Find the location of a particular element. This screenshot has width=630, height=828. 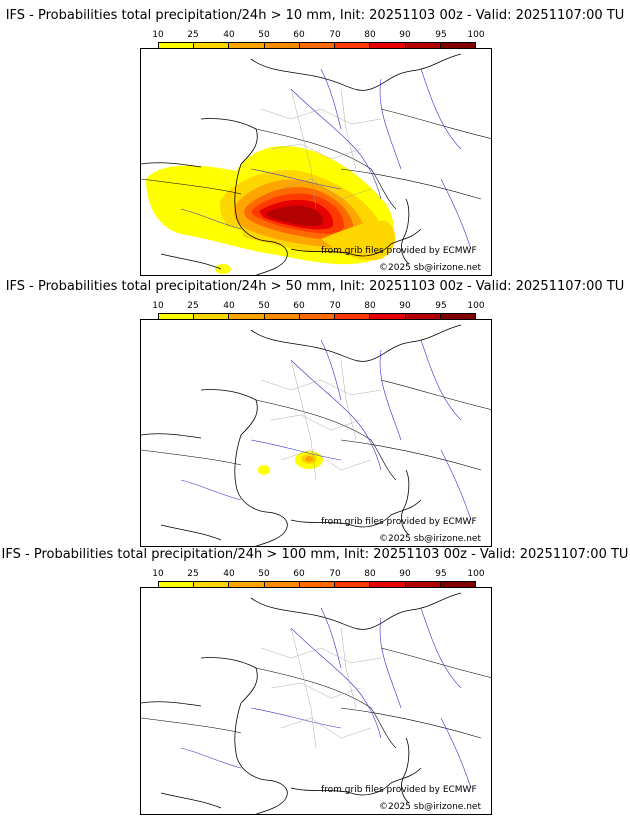

color-legend: 10 25 40 50 60 70 80 90 95 100 is located at coordinates (318, 580).